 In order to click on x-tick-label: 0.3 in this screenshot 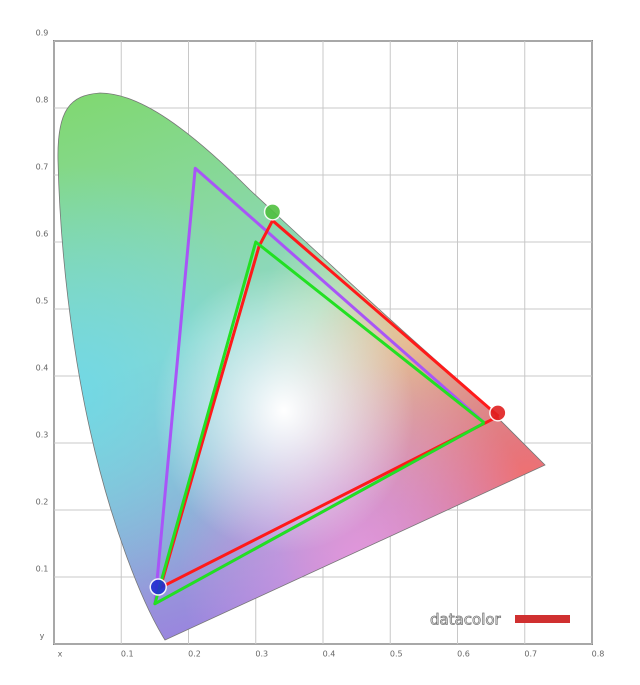, I will do `click(261, 654)`.